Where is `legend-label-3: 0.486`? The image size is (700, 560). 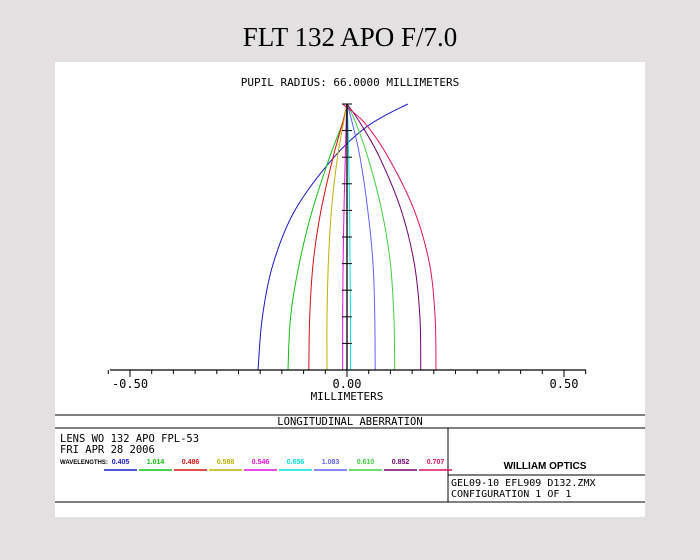
legend-label-3: 0.486 is located at coordinates (191, 462).